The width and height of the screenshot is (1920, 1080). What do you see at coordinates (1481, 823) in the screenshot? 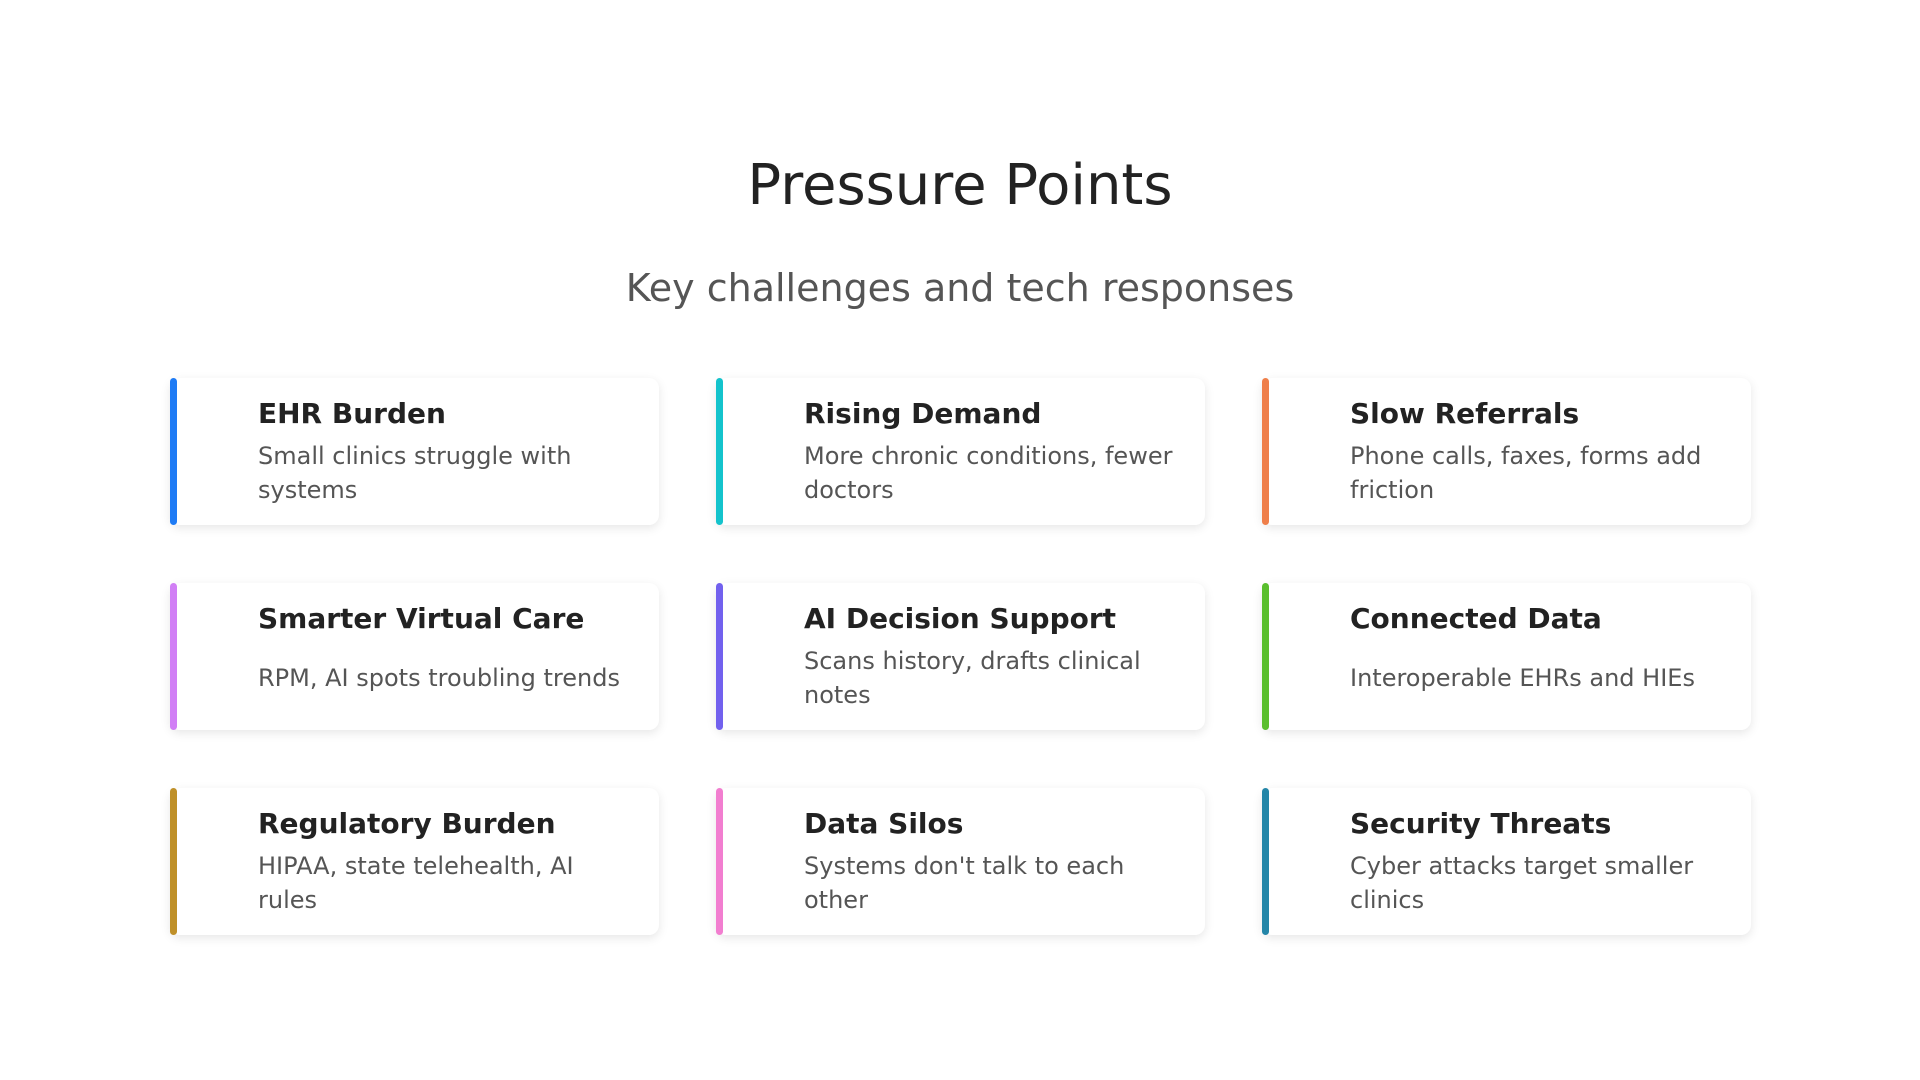
I see `card-title: Security Threats` at bounding box center [1481, 823].